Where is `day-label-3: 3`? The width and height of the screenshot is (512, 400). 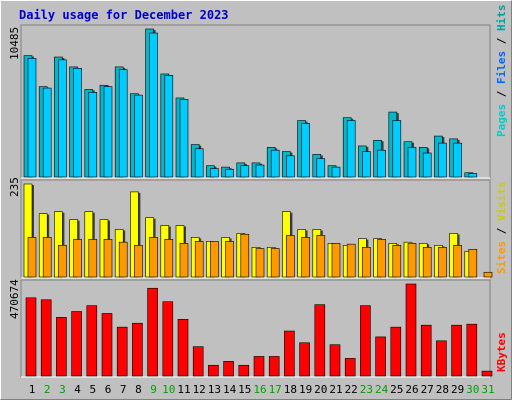 day-label-3: 3 is located at coordinates (62, 389).